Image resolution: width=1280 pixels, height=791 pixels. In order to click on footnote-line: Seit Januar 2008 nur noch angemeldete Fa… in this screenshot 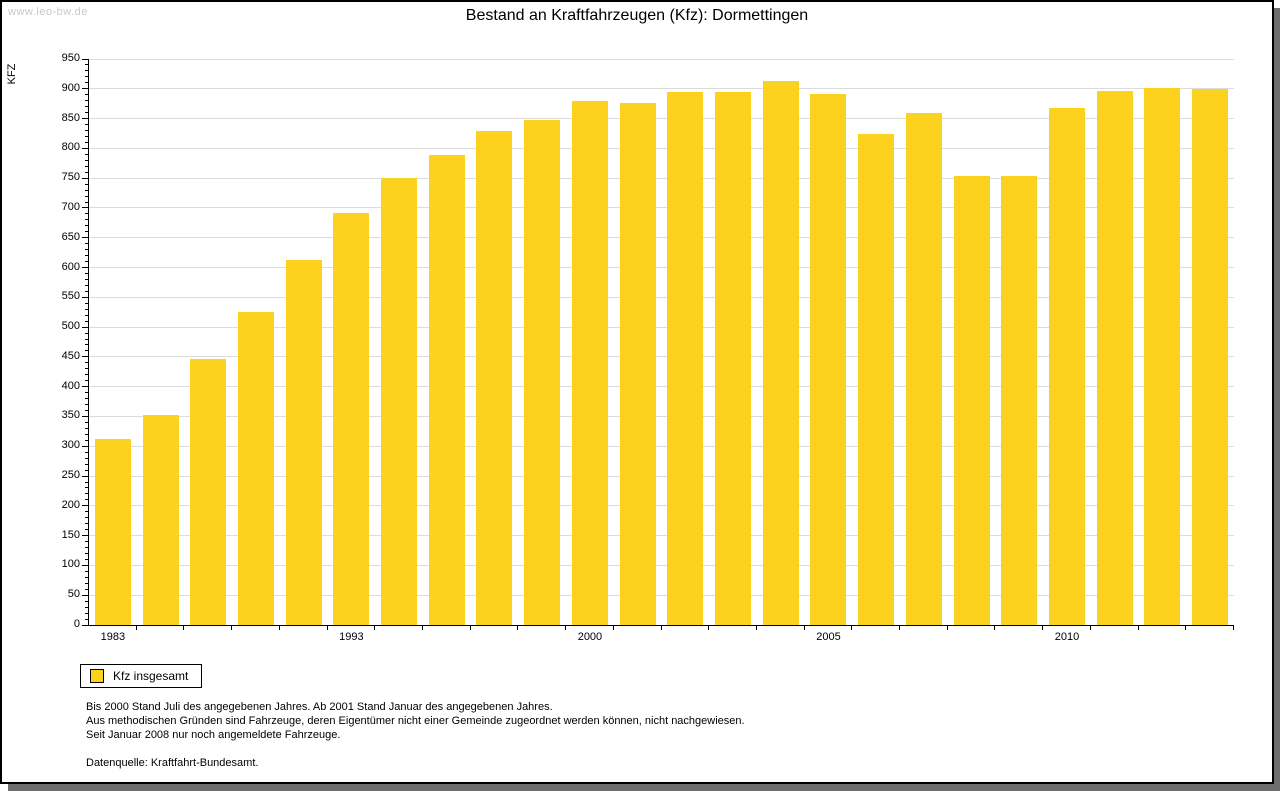, I will do `click(213, 735)`.